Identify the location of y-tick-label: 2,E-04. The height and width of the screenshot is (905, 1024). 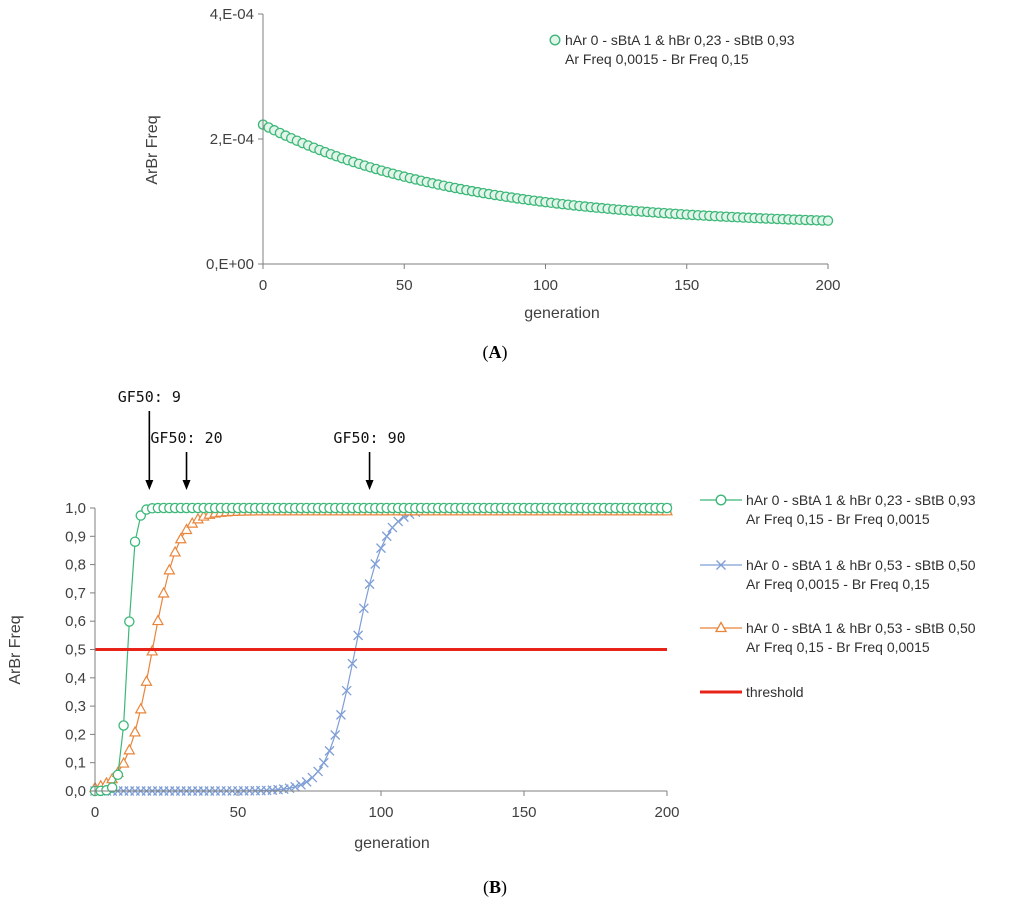
(232, 139).